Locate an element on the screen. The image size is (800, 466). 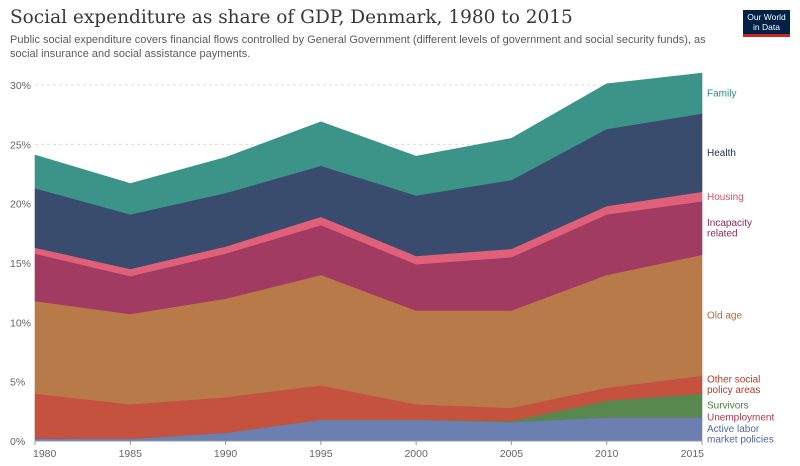
y-tick-label: 5% is located at coordinates (17, 383).